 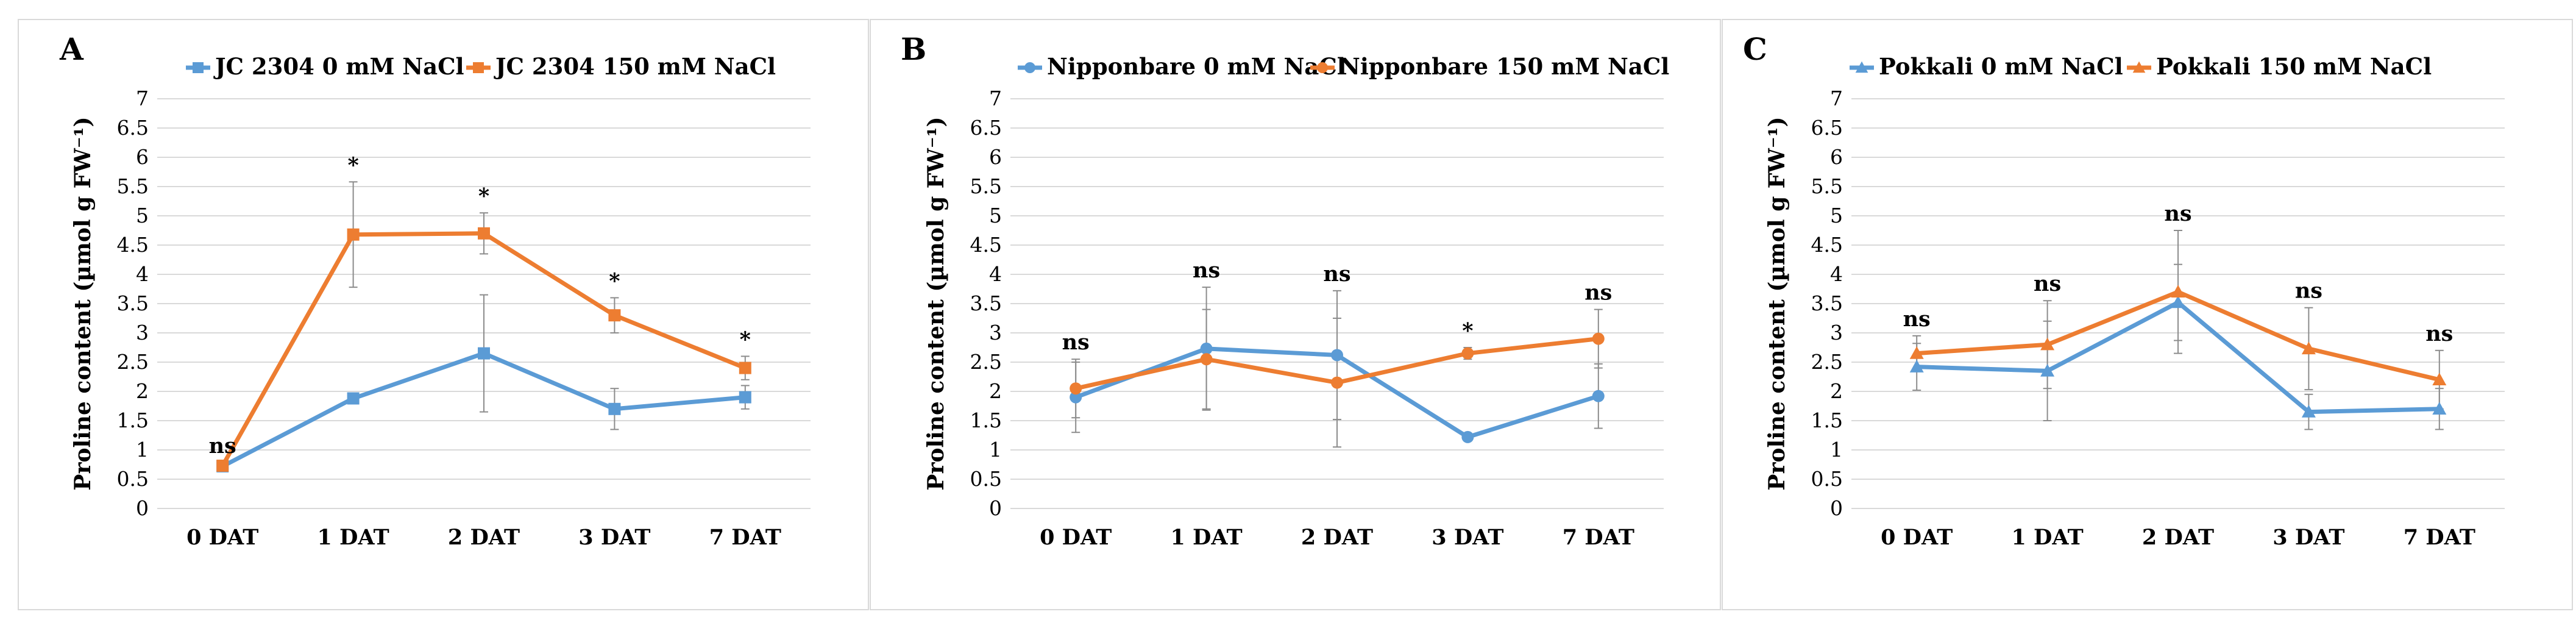 I want to click on x-category-label: 0 DAT, so click(x=1917, y=537).